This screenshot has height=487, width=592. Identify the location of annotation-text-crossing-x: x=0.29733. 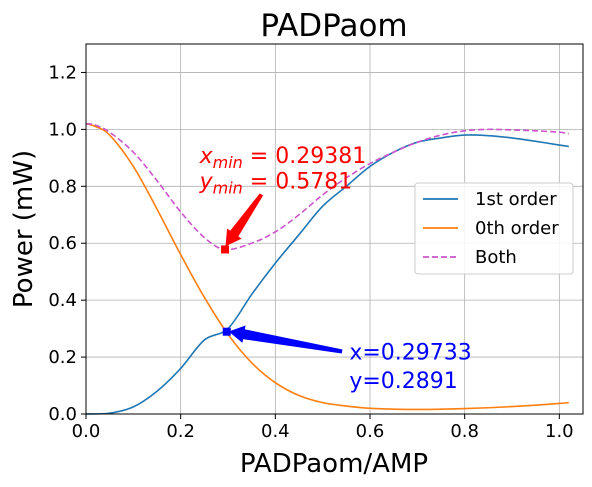
(410, 352).